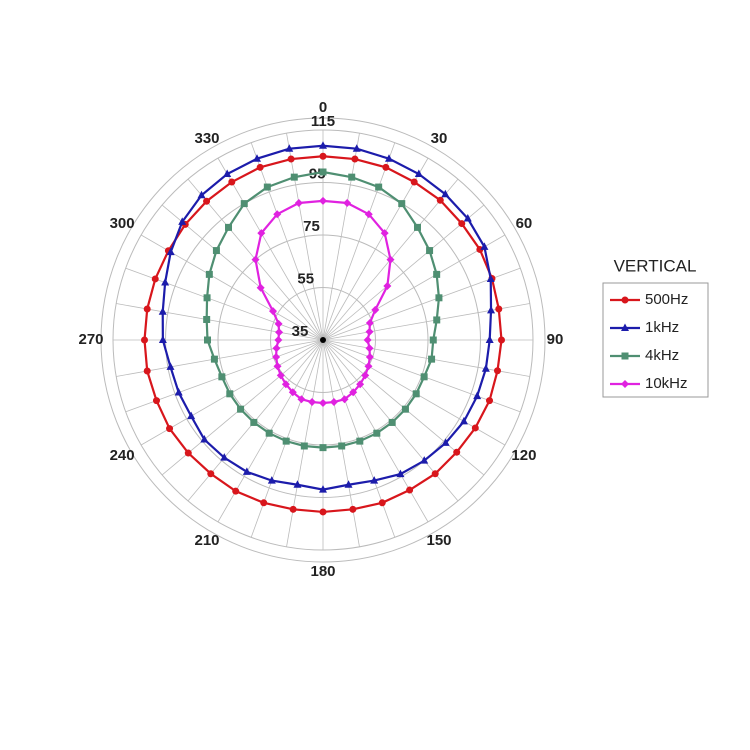 The height and width of the screenshot is (750, 750). I want to click on theta-tick-label: 150, so click(438, 540).